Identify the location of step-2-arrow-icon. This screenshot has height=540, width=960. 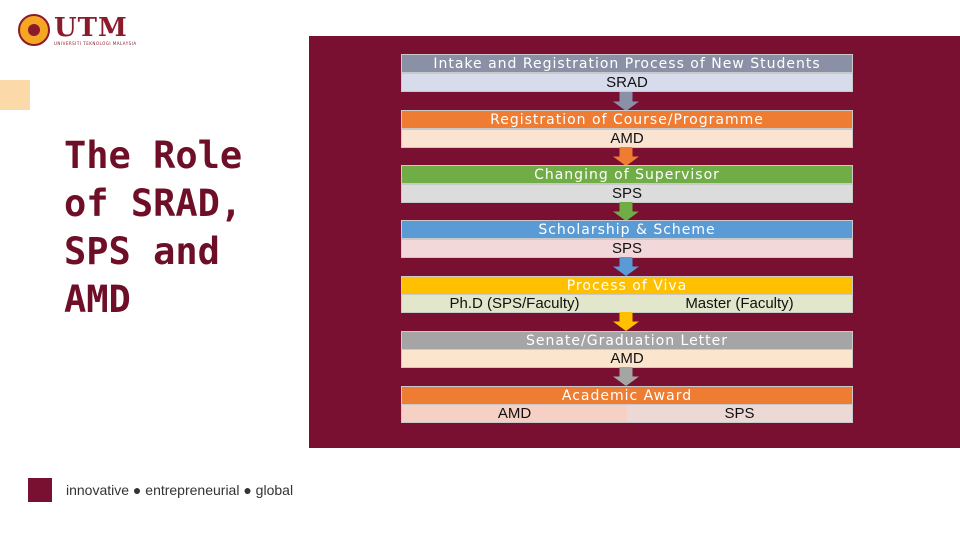
(626, 156).